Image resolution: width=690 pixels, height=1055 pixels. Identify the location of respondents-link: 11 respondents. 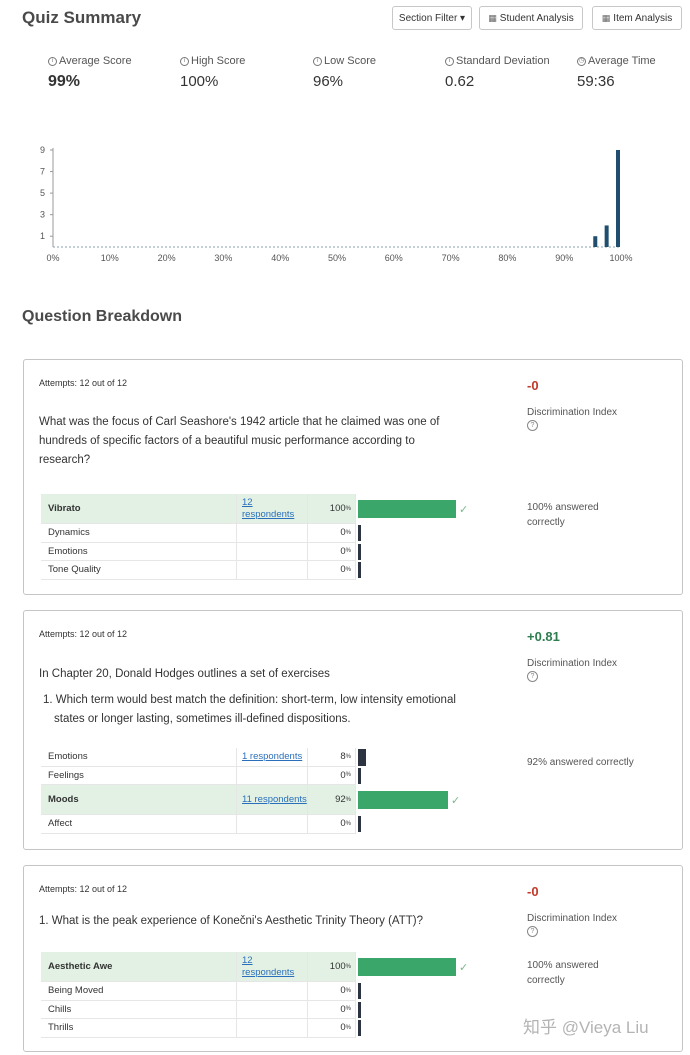
(274, 799).